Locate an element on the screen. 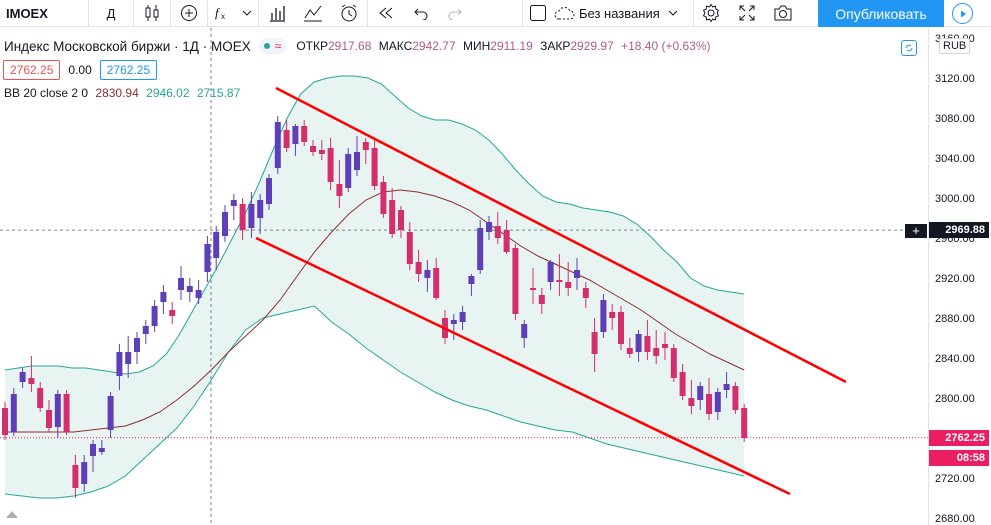  bb-label: BB 20 close 2 0 is located at coordinates (46, 93).